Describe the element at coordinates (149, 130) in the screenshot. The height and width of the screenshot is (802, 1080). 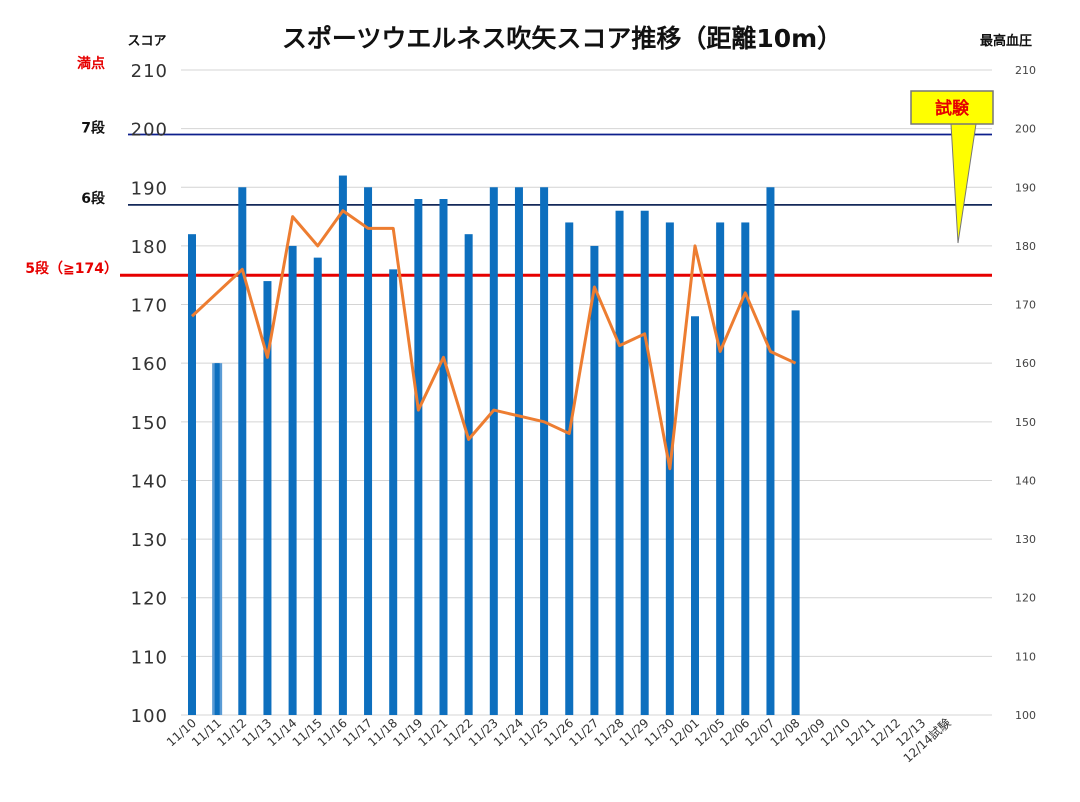
I see `left-tick-label: 200` at that location.